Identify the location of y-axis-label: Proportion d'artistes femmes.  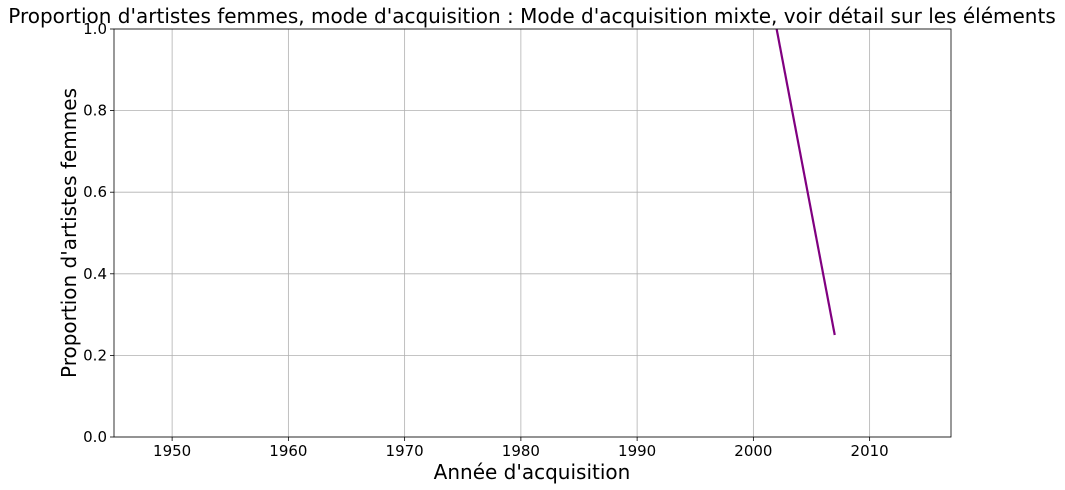
(69, 233).